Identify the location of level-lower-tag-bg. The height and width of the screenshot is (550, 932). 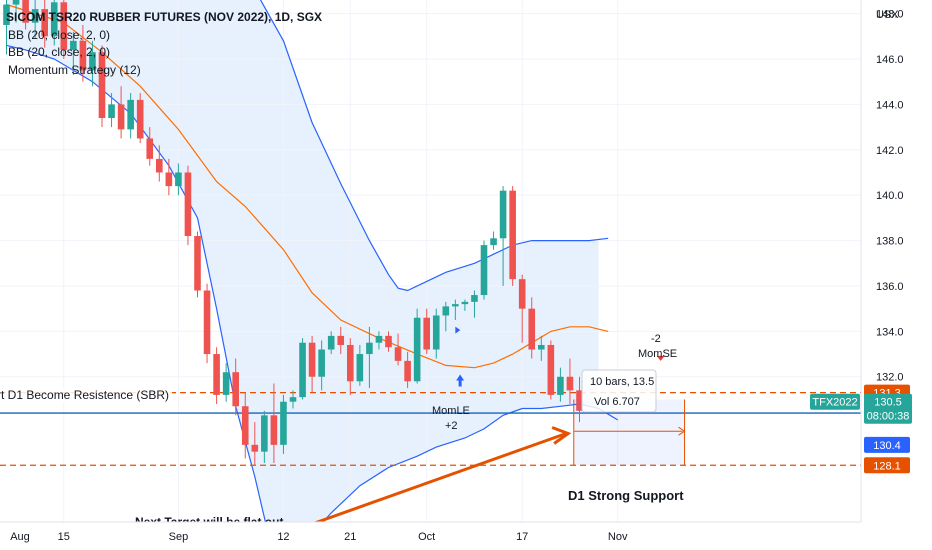
(887, 465).